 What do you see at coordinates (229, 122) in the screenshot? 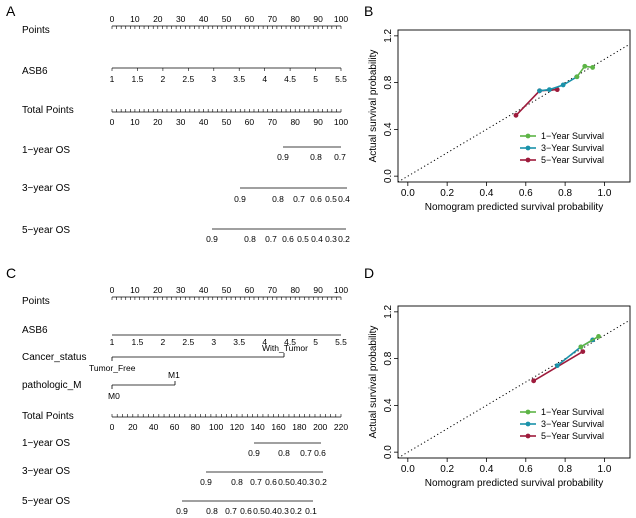
I see `total-points-ticks: 0 10 20 30 40 50 60 70 80 90 100` at bounding box center [229, 122].